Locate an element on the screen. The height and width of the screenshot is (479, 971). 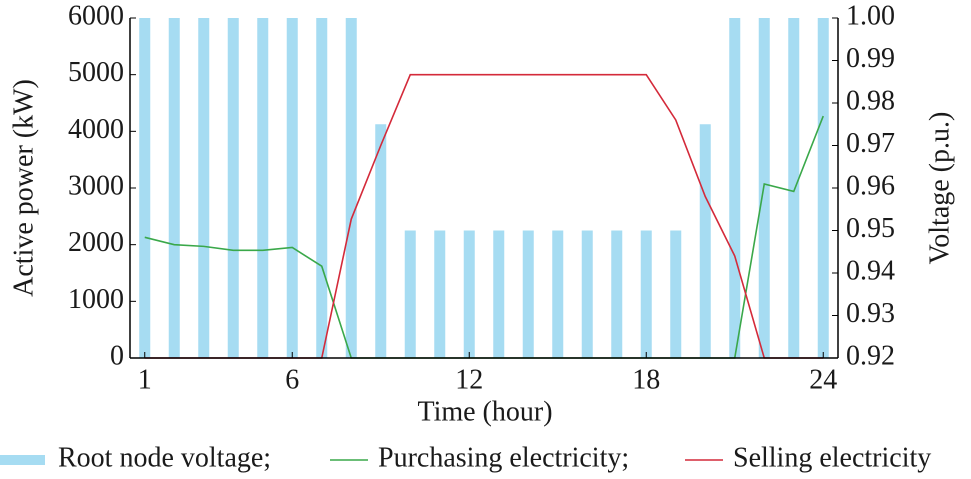
y2-tick-label: 0.93 is located at coordinates (870, 313).